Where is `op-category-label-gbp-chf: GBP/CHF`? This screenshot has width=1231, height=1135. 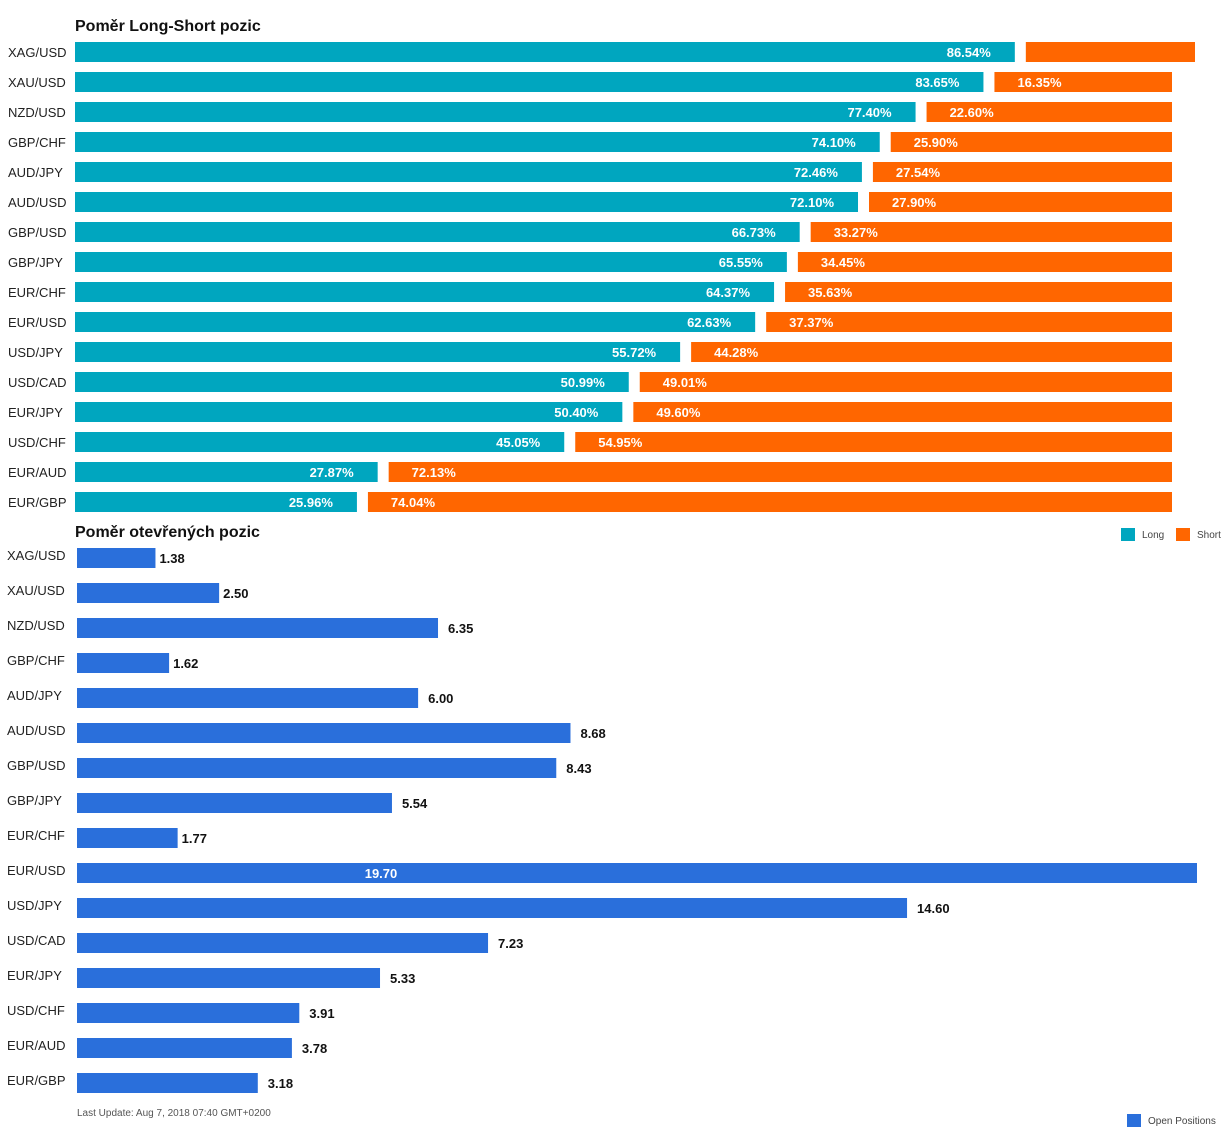 op-category-label-gbp-chf: GBP/CHF is located at coordinates (36, 660).